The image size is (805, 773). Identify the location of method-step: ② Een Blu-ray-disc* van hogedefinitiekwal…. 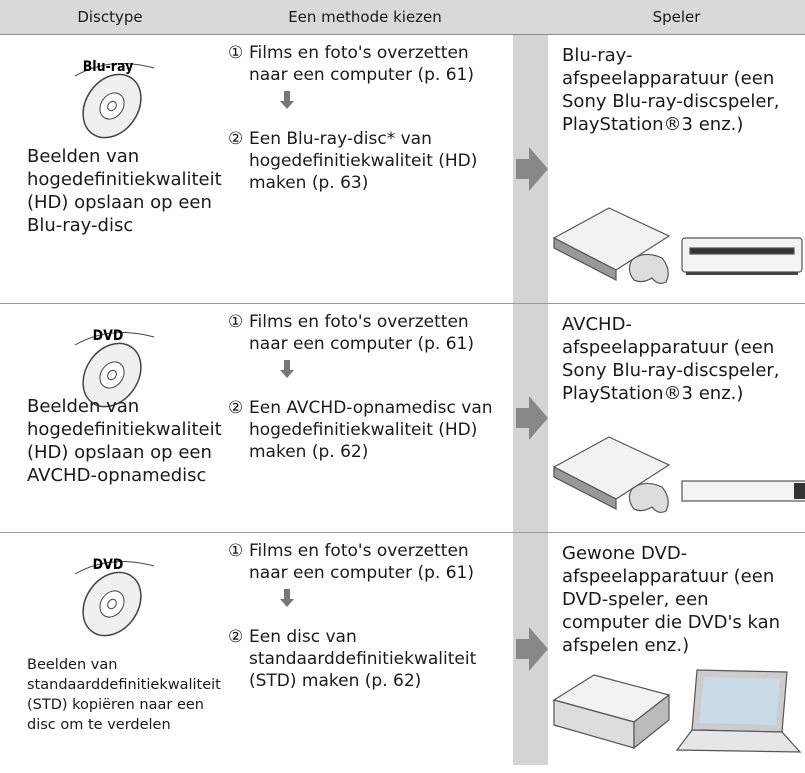
(368, 161).